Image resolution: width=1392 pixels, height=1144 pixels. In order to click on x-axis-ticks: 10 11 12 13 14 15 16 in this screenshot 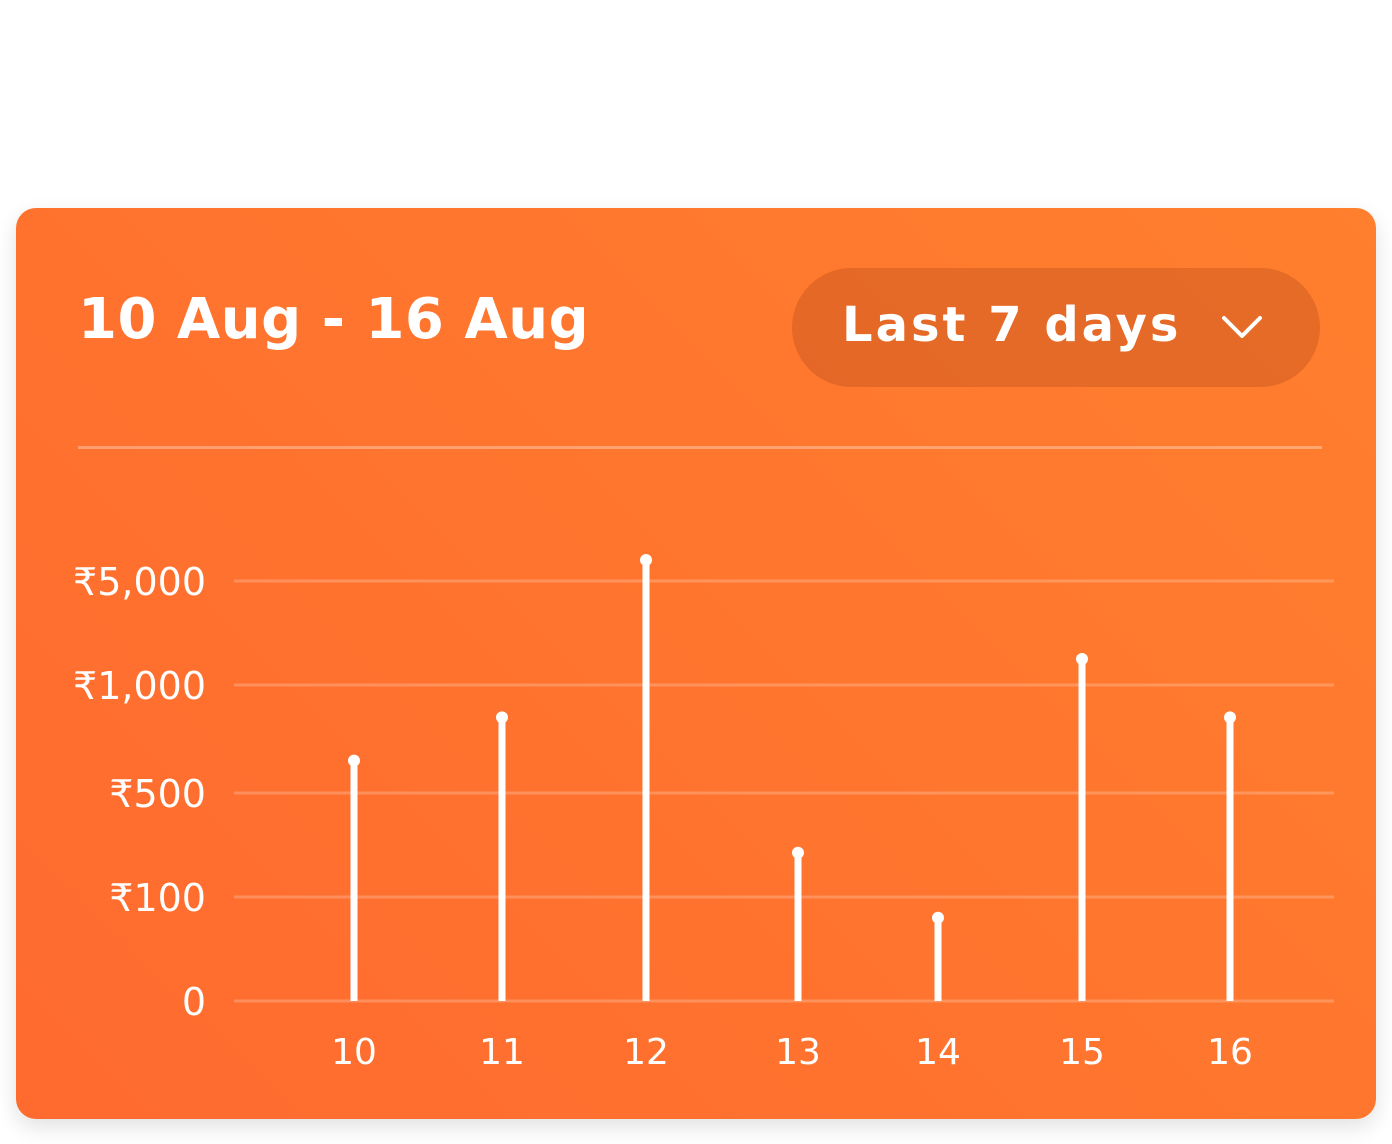, I will do `click(792, 1052)`.